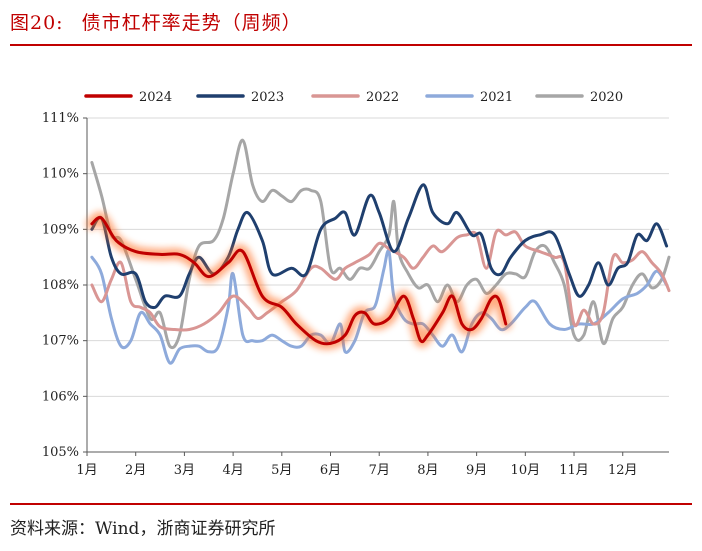 The image size is (702, 551). What do you see at coordinates (606, 97) in the screenshot?
I see `legend-label-2020: 2020` at bounding box center [606, 97].